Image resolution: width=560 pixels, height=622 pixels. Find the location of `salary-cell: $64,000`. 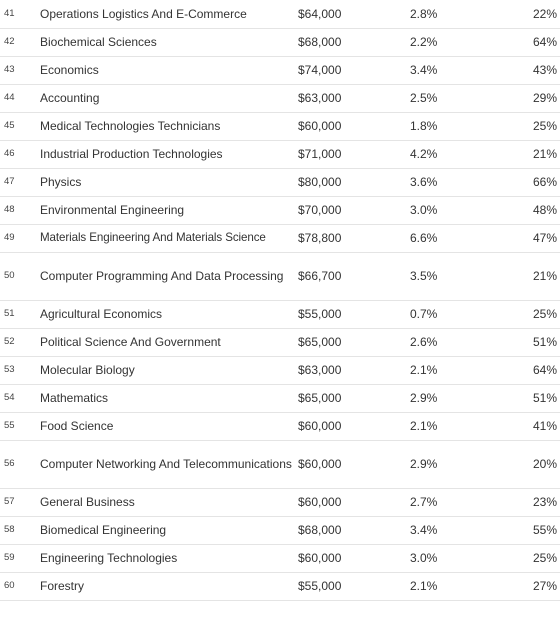

salary-cell: $64,000 is located at coordinates (320, 13).